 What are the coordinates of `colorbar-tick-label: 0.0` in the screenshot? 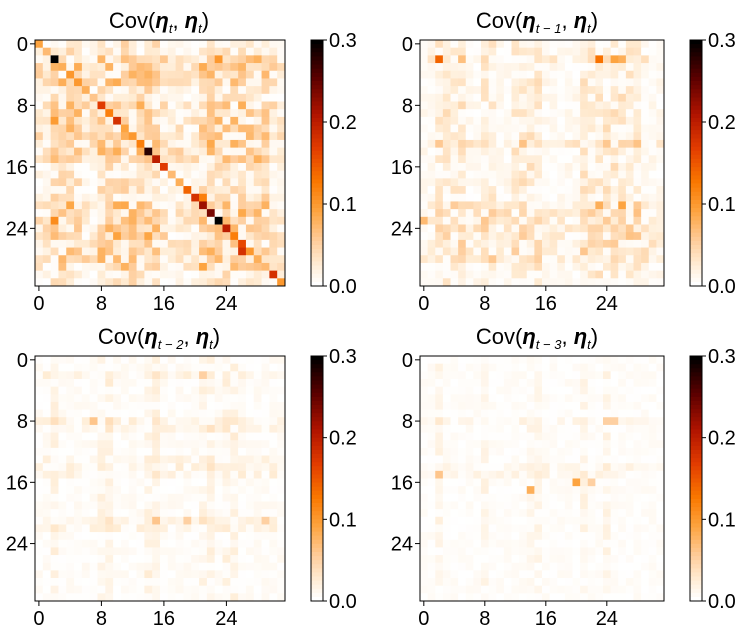 It's located at (343, 602).